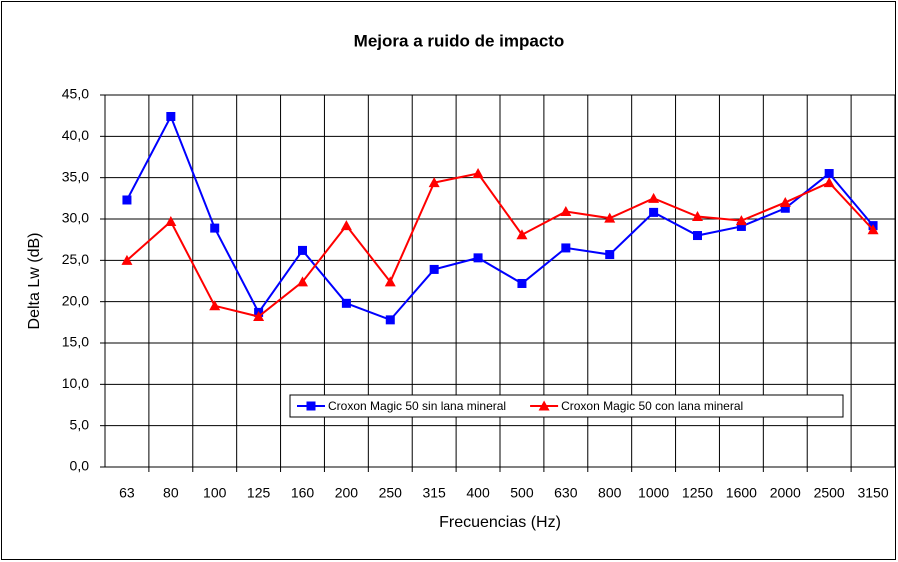 The image size is (898, 562). What do you see at coordinates (259, 493) in the screenshot?
I see `x-tick-label: 125` at bounding box center [259, 493].